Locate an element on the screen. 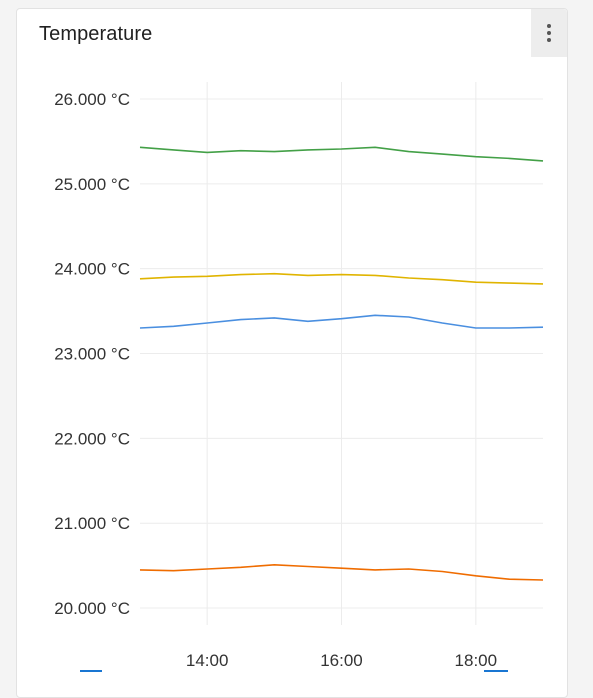 The image size is (593, 698). y-tick-label: 23.000 °C is located at coordinates (92, 354).